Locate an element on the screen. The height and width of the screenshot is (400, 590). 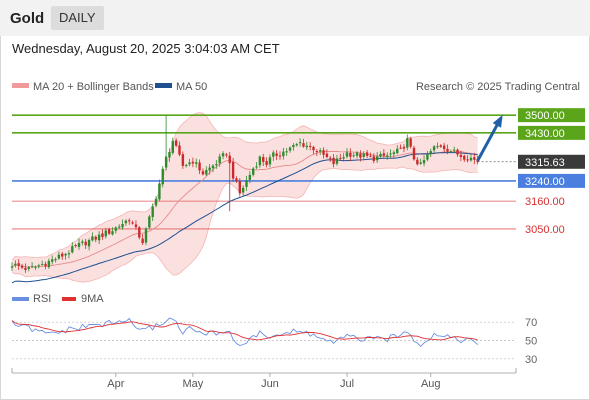
rsi-line is located at coordinates (245, 332).